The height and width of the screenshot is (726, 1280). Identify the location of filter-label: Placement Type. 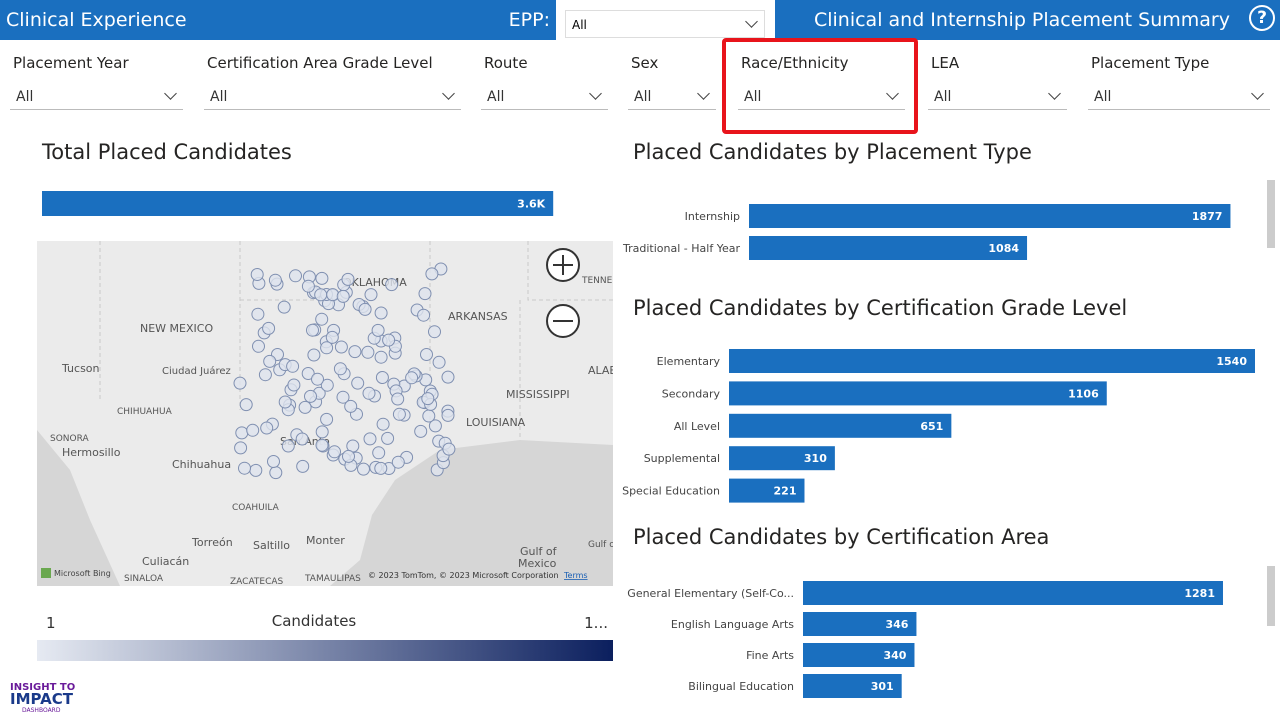
(1150, 63).